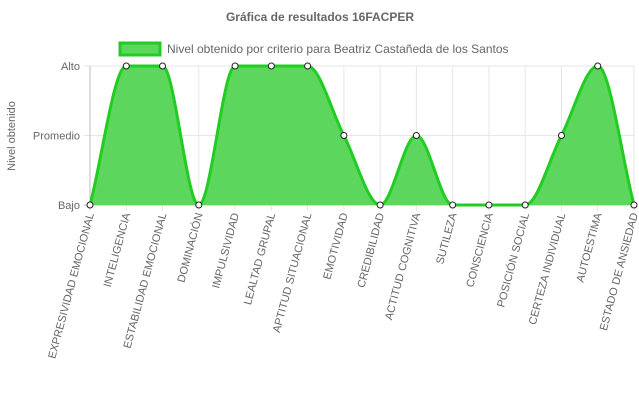 The height and width of the screenshot is (411, 639). What do you see at coordinates (71, 286) in the screenshot?
I see `x-tick-label: EXPRESIVIDAD EMOCIONAL` at bounding box center [71, 286].